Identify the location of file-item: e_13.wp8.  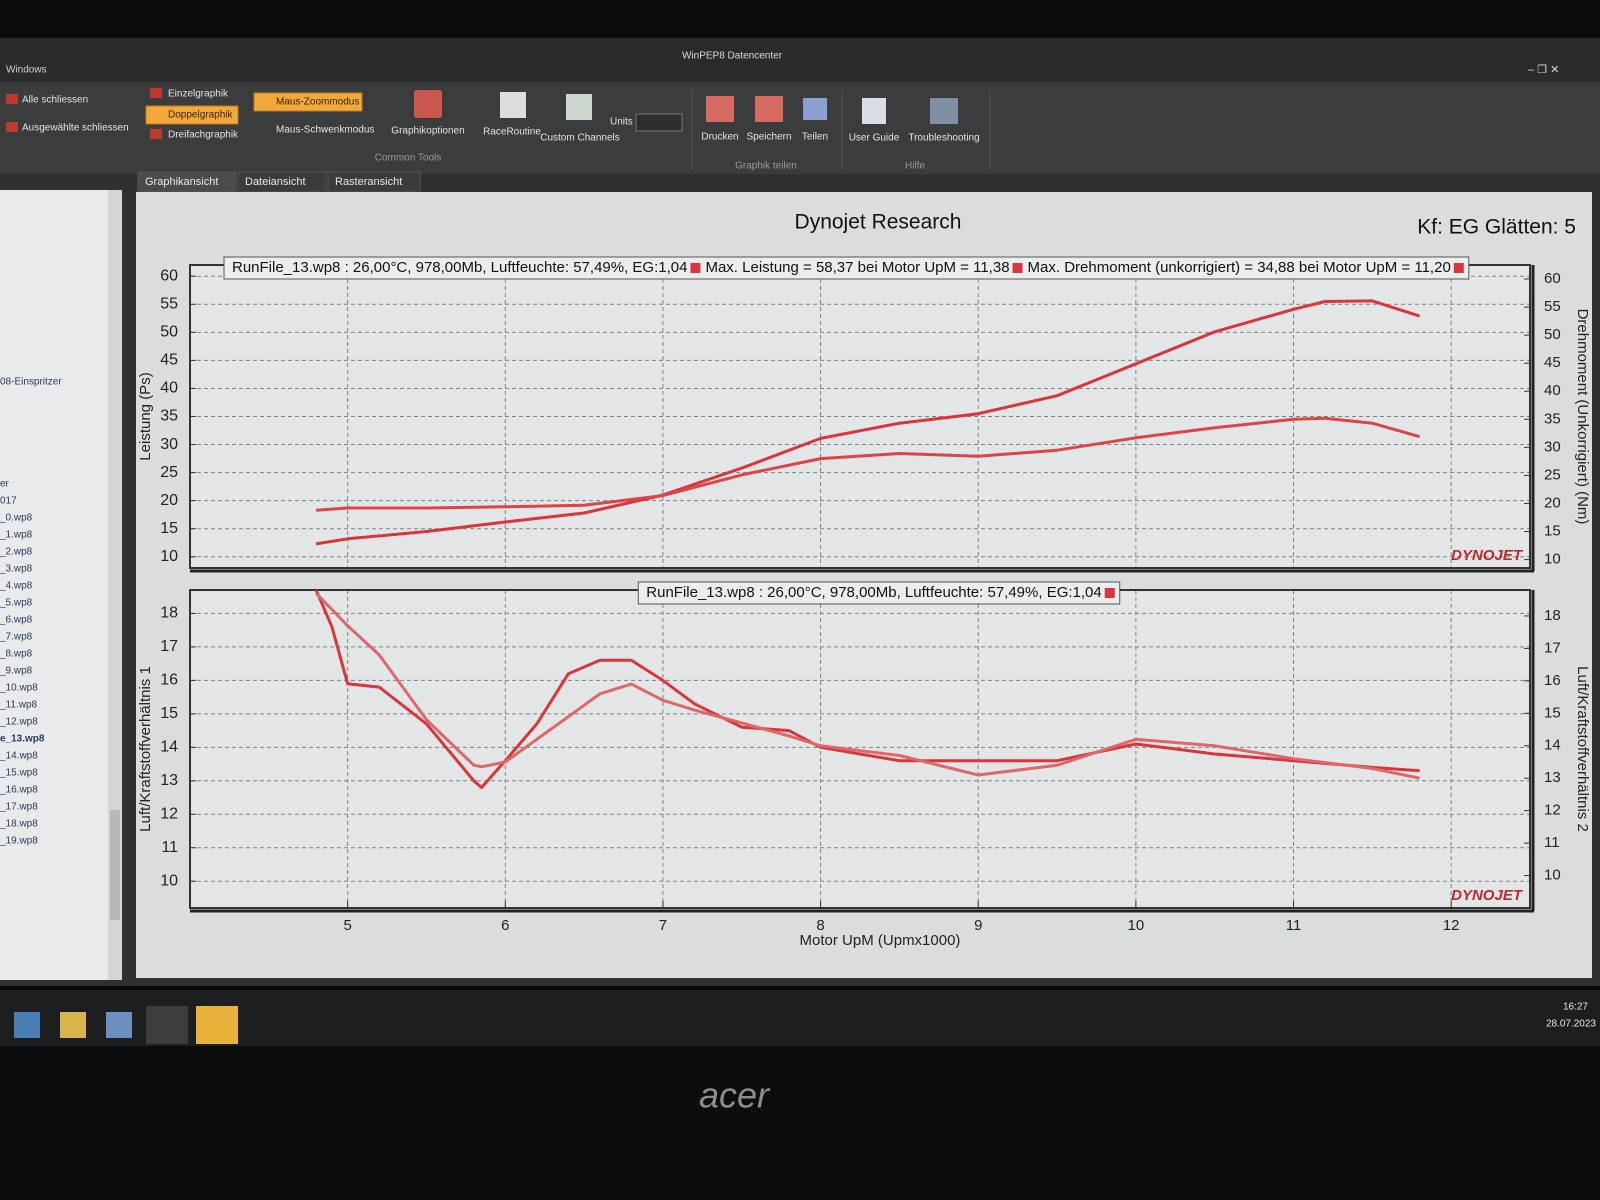
(22, 739).